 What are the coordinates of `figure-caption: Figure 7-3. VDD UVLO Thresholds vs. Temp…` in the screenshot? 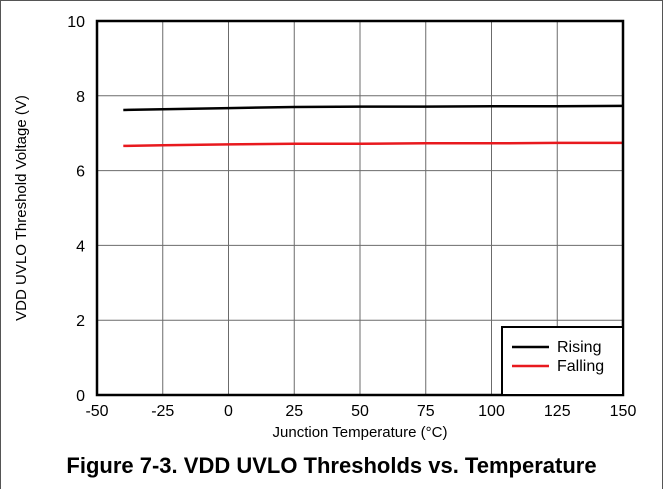 It's located at (331, 465).